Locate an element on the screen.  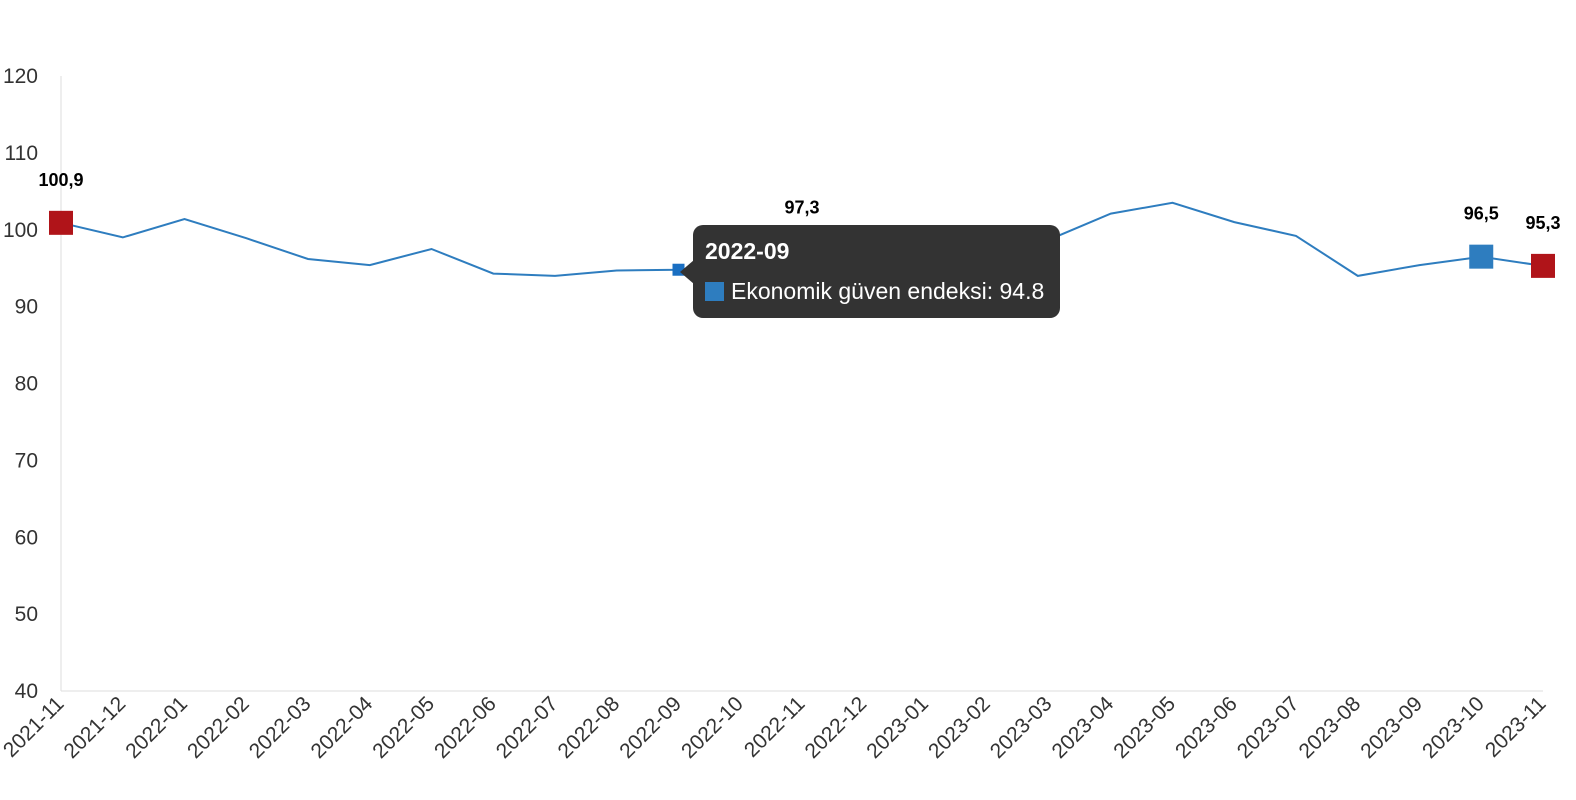
x-tick-label: 2022-03 is located at coordinates (280, 727).